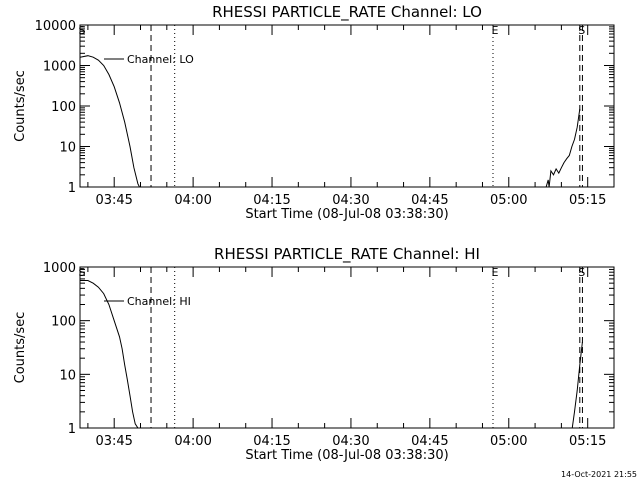  Describe the element at coordinates (59, 268) in the screenshot. I see `chart-1-y-tick-label: 1000` at that location.